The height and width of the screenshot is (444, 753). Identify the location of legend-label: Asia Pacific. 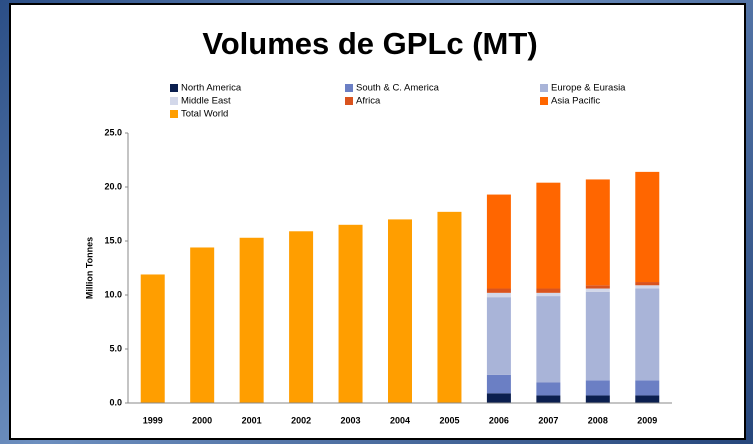
(575, 101).